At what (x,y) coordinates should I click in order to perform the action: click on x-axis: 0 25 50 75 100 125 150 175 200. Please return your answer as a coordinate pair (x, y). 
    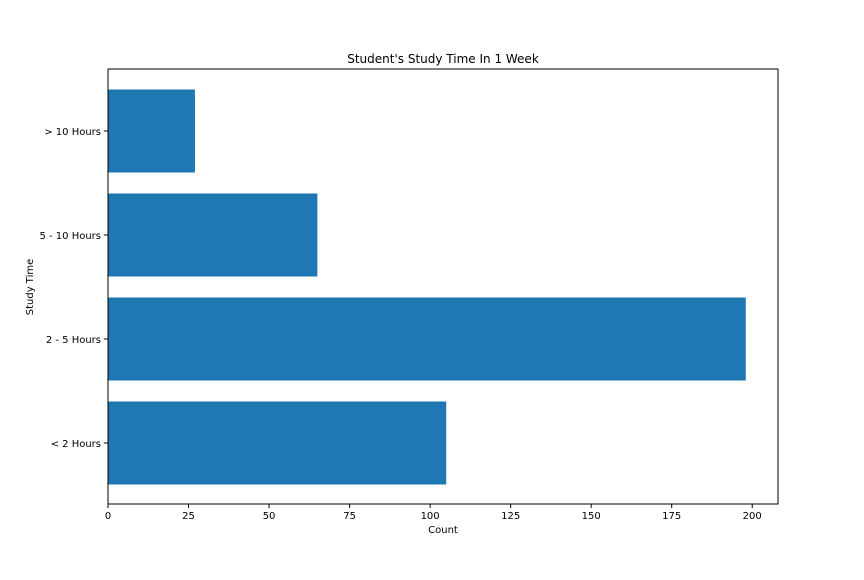
    Looking at the image, I should click on (433, 513).